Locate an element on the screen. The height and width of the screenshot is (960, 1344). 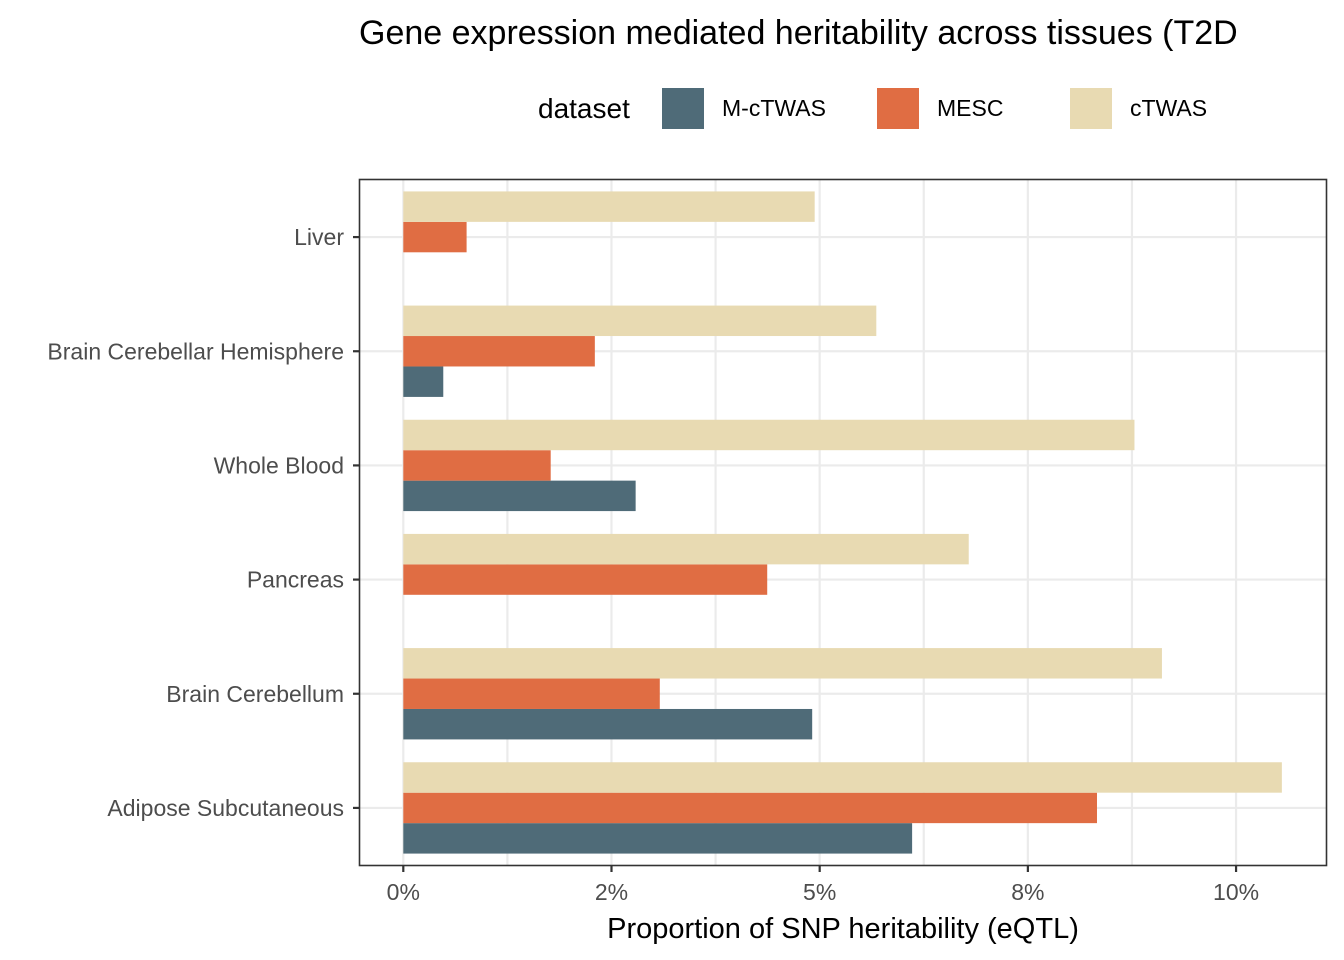
x-axis: 0% 2% 5% 8% 10% is located at coordinates (823, 885).